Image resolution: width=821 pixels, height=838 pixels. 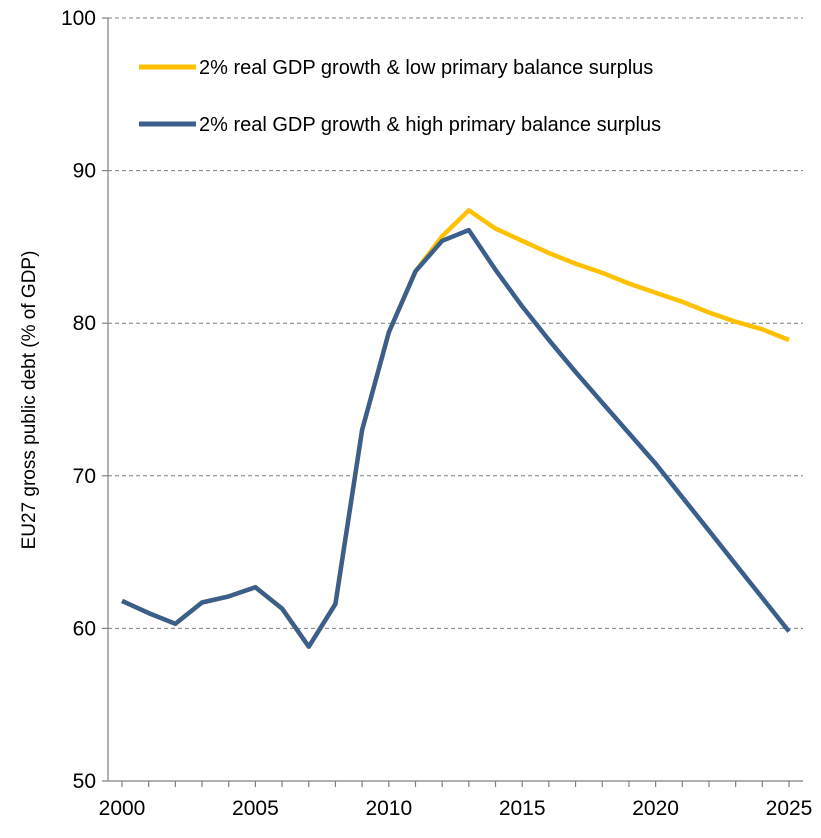 What do you see at coordinates (84, 476) in the screenshot?
I see `y-tick-label-70: 70` at bounding box center [84, 476].